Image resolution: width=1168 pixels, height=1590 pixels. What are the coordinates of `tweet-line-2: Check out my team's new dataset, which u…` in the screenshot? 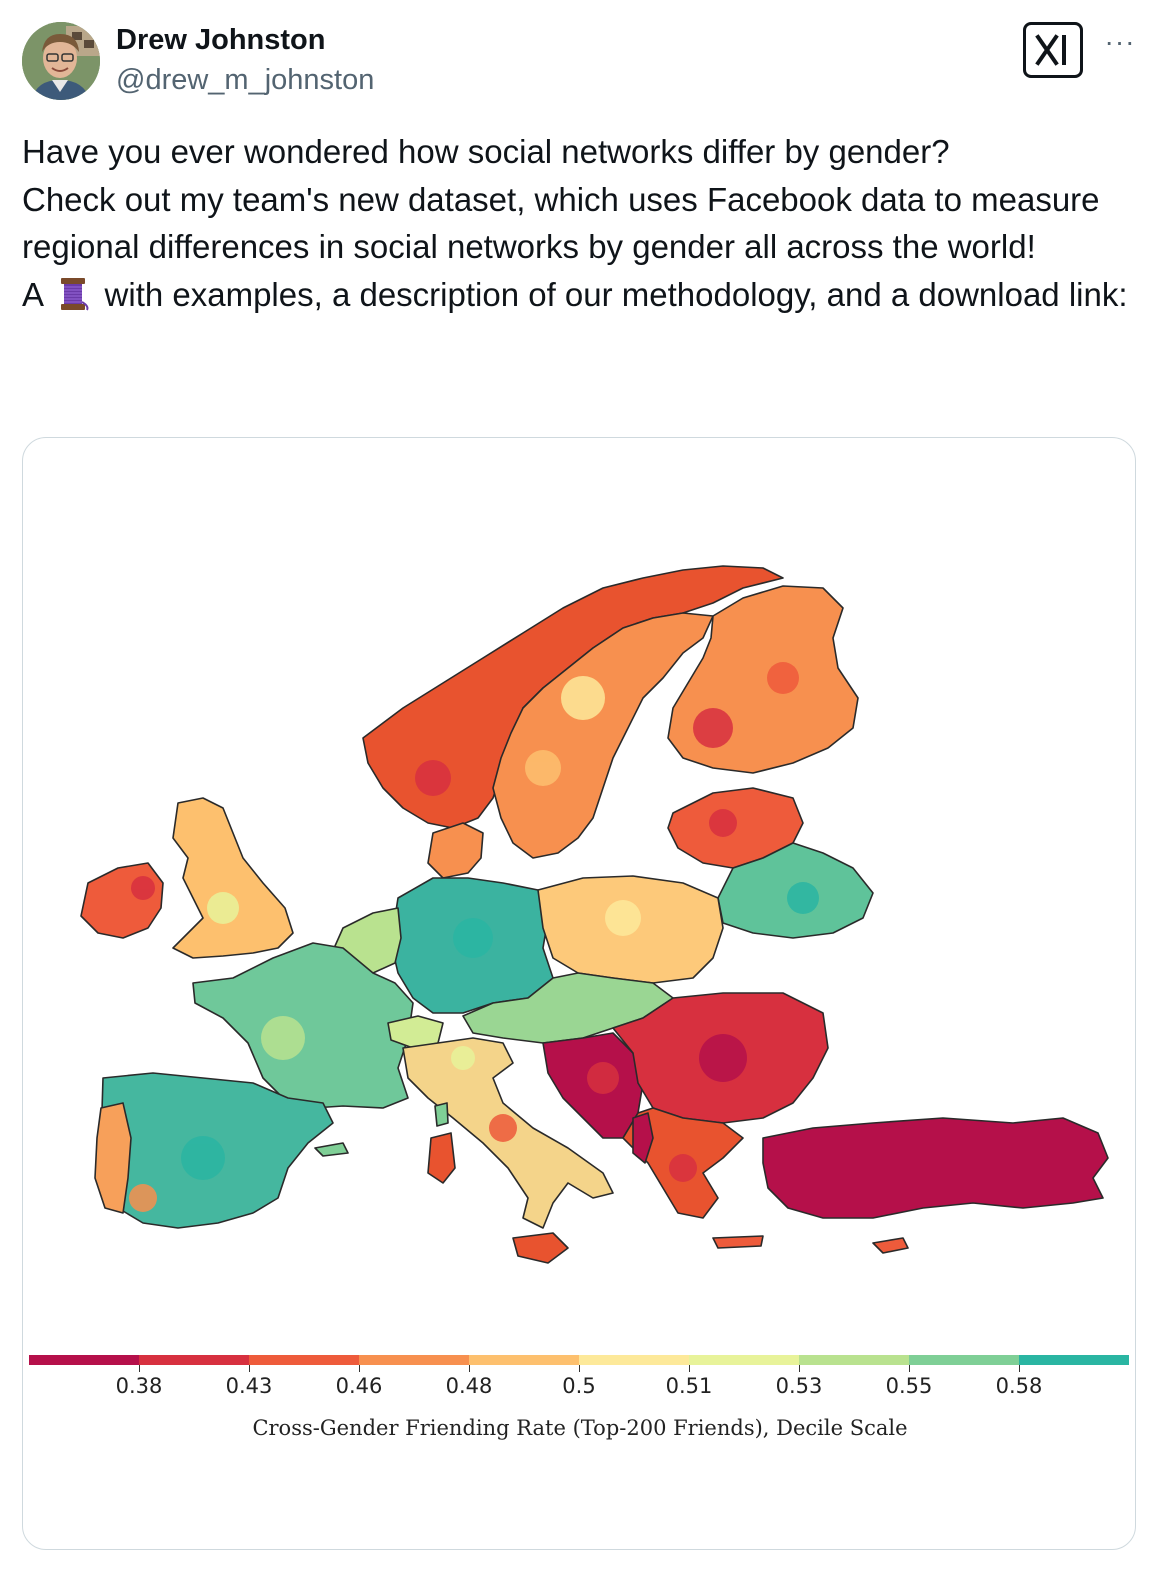 It's located at (561, 223).